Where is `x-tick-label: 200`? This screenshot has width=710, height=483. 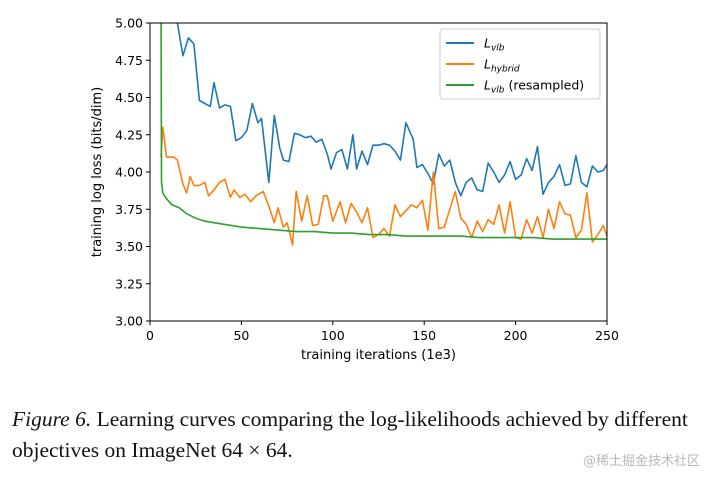
x-tick-label: 200 is located at coordinates (516, 335).